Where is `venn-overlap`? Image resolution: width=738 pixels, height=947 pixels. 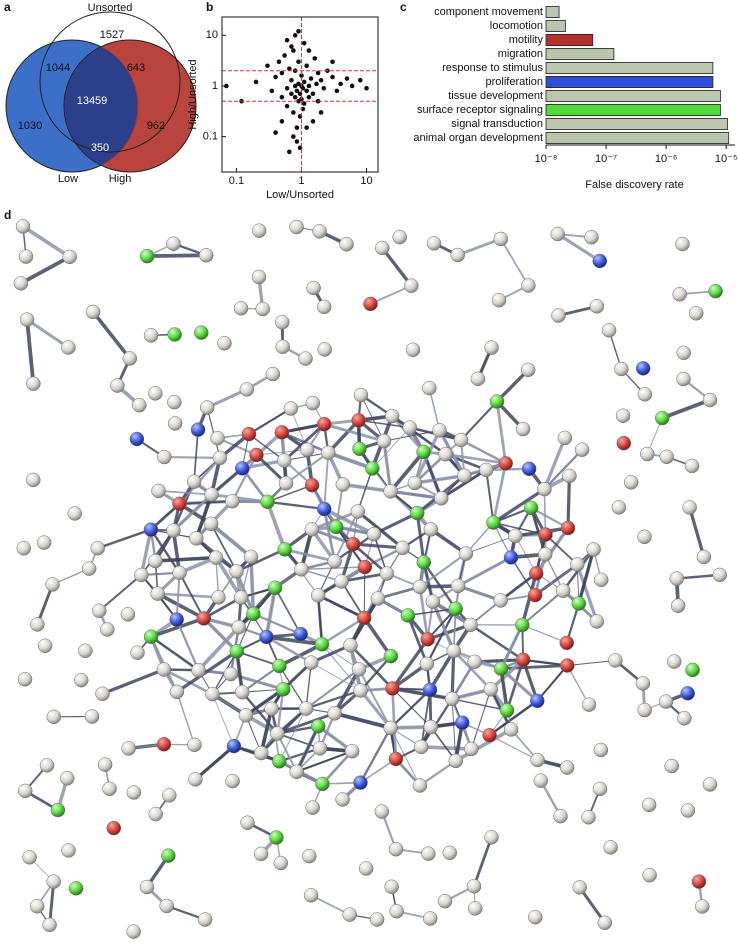
venn-overlap is located at coordinates (101, 106).